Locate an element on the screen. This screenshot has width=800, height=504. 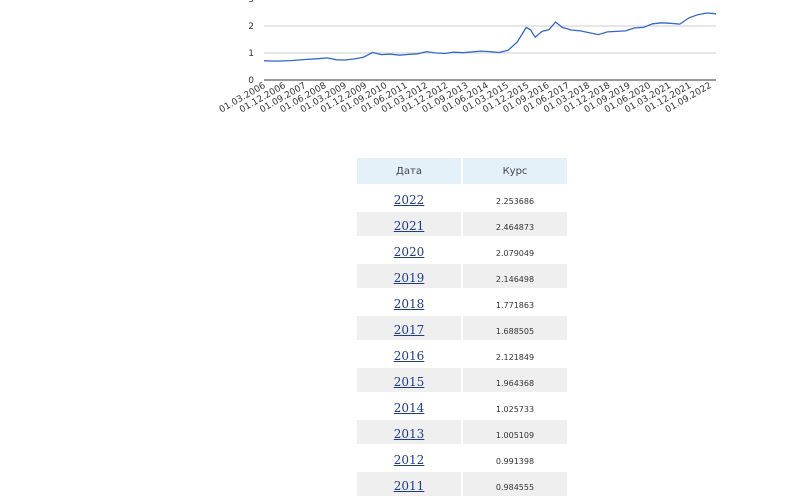
rate-value: 0.991398 is located at coordinates (515, 461).